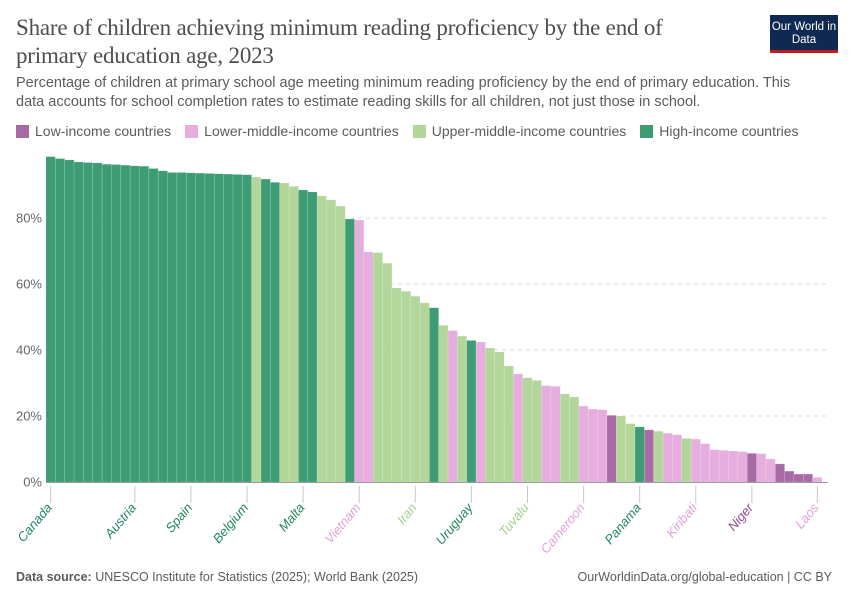 The height and width of the screenshot is (600, 850). What do you see at coordinates (407, 513) in the screenshot?
I see `x-tick-label: Iran` at bounding box center [407, 513].